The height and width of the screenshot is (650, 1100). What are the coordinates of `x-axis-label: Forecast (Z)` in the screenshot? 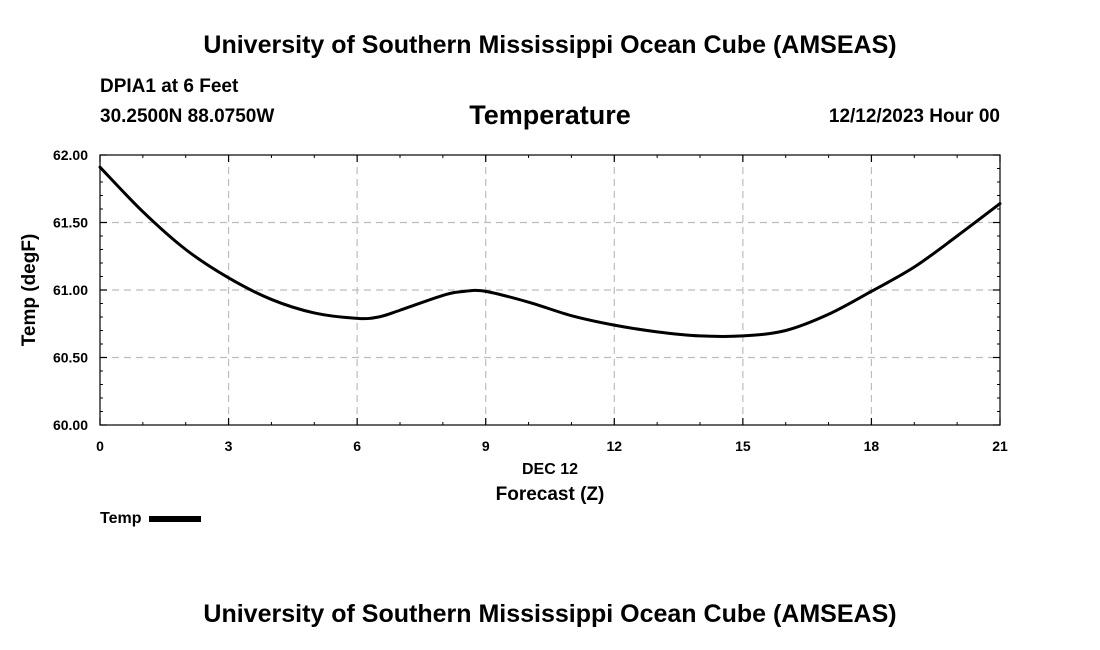 It's located at (550, 494).